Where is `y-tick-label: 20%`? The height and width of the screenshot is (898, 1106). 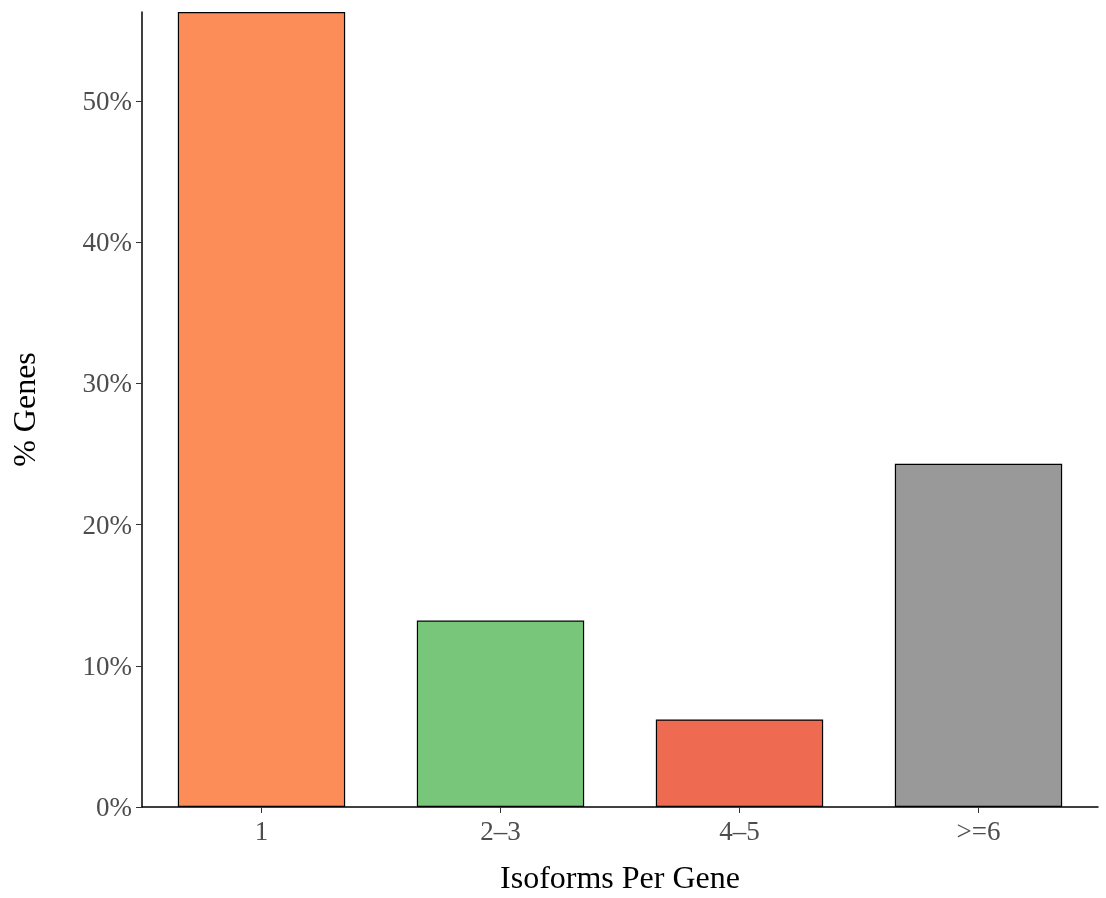 y-tick-label: 20% is located at coordinates (107, 524).